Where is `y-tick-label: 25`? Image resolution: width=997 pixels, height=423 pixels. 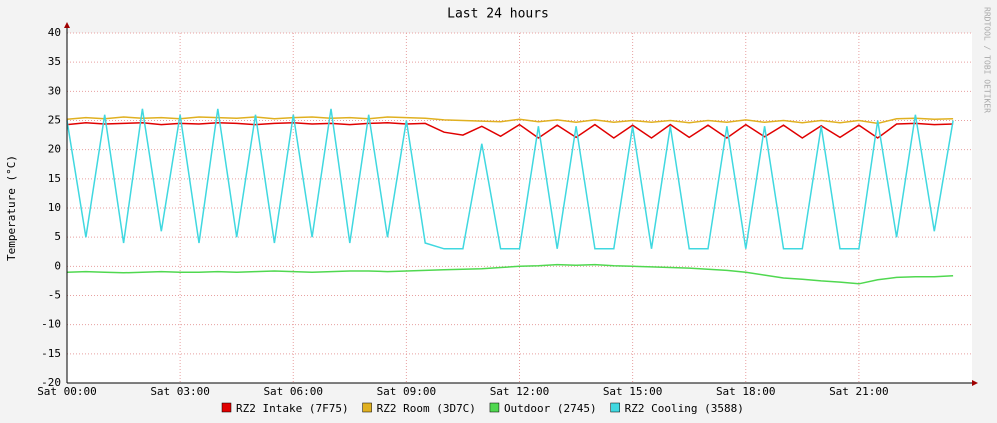
y-tick-label: 25 is located at coordinates (54, 120).